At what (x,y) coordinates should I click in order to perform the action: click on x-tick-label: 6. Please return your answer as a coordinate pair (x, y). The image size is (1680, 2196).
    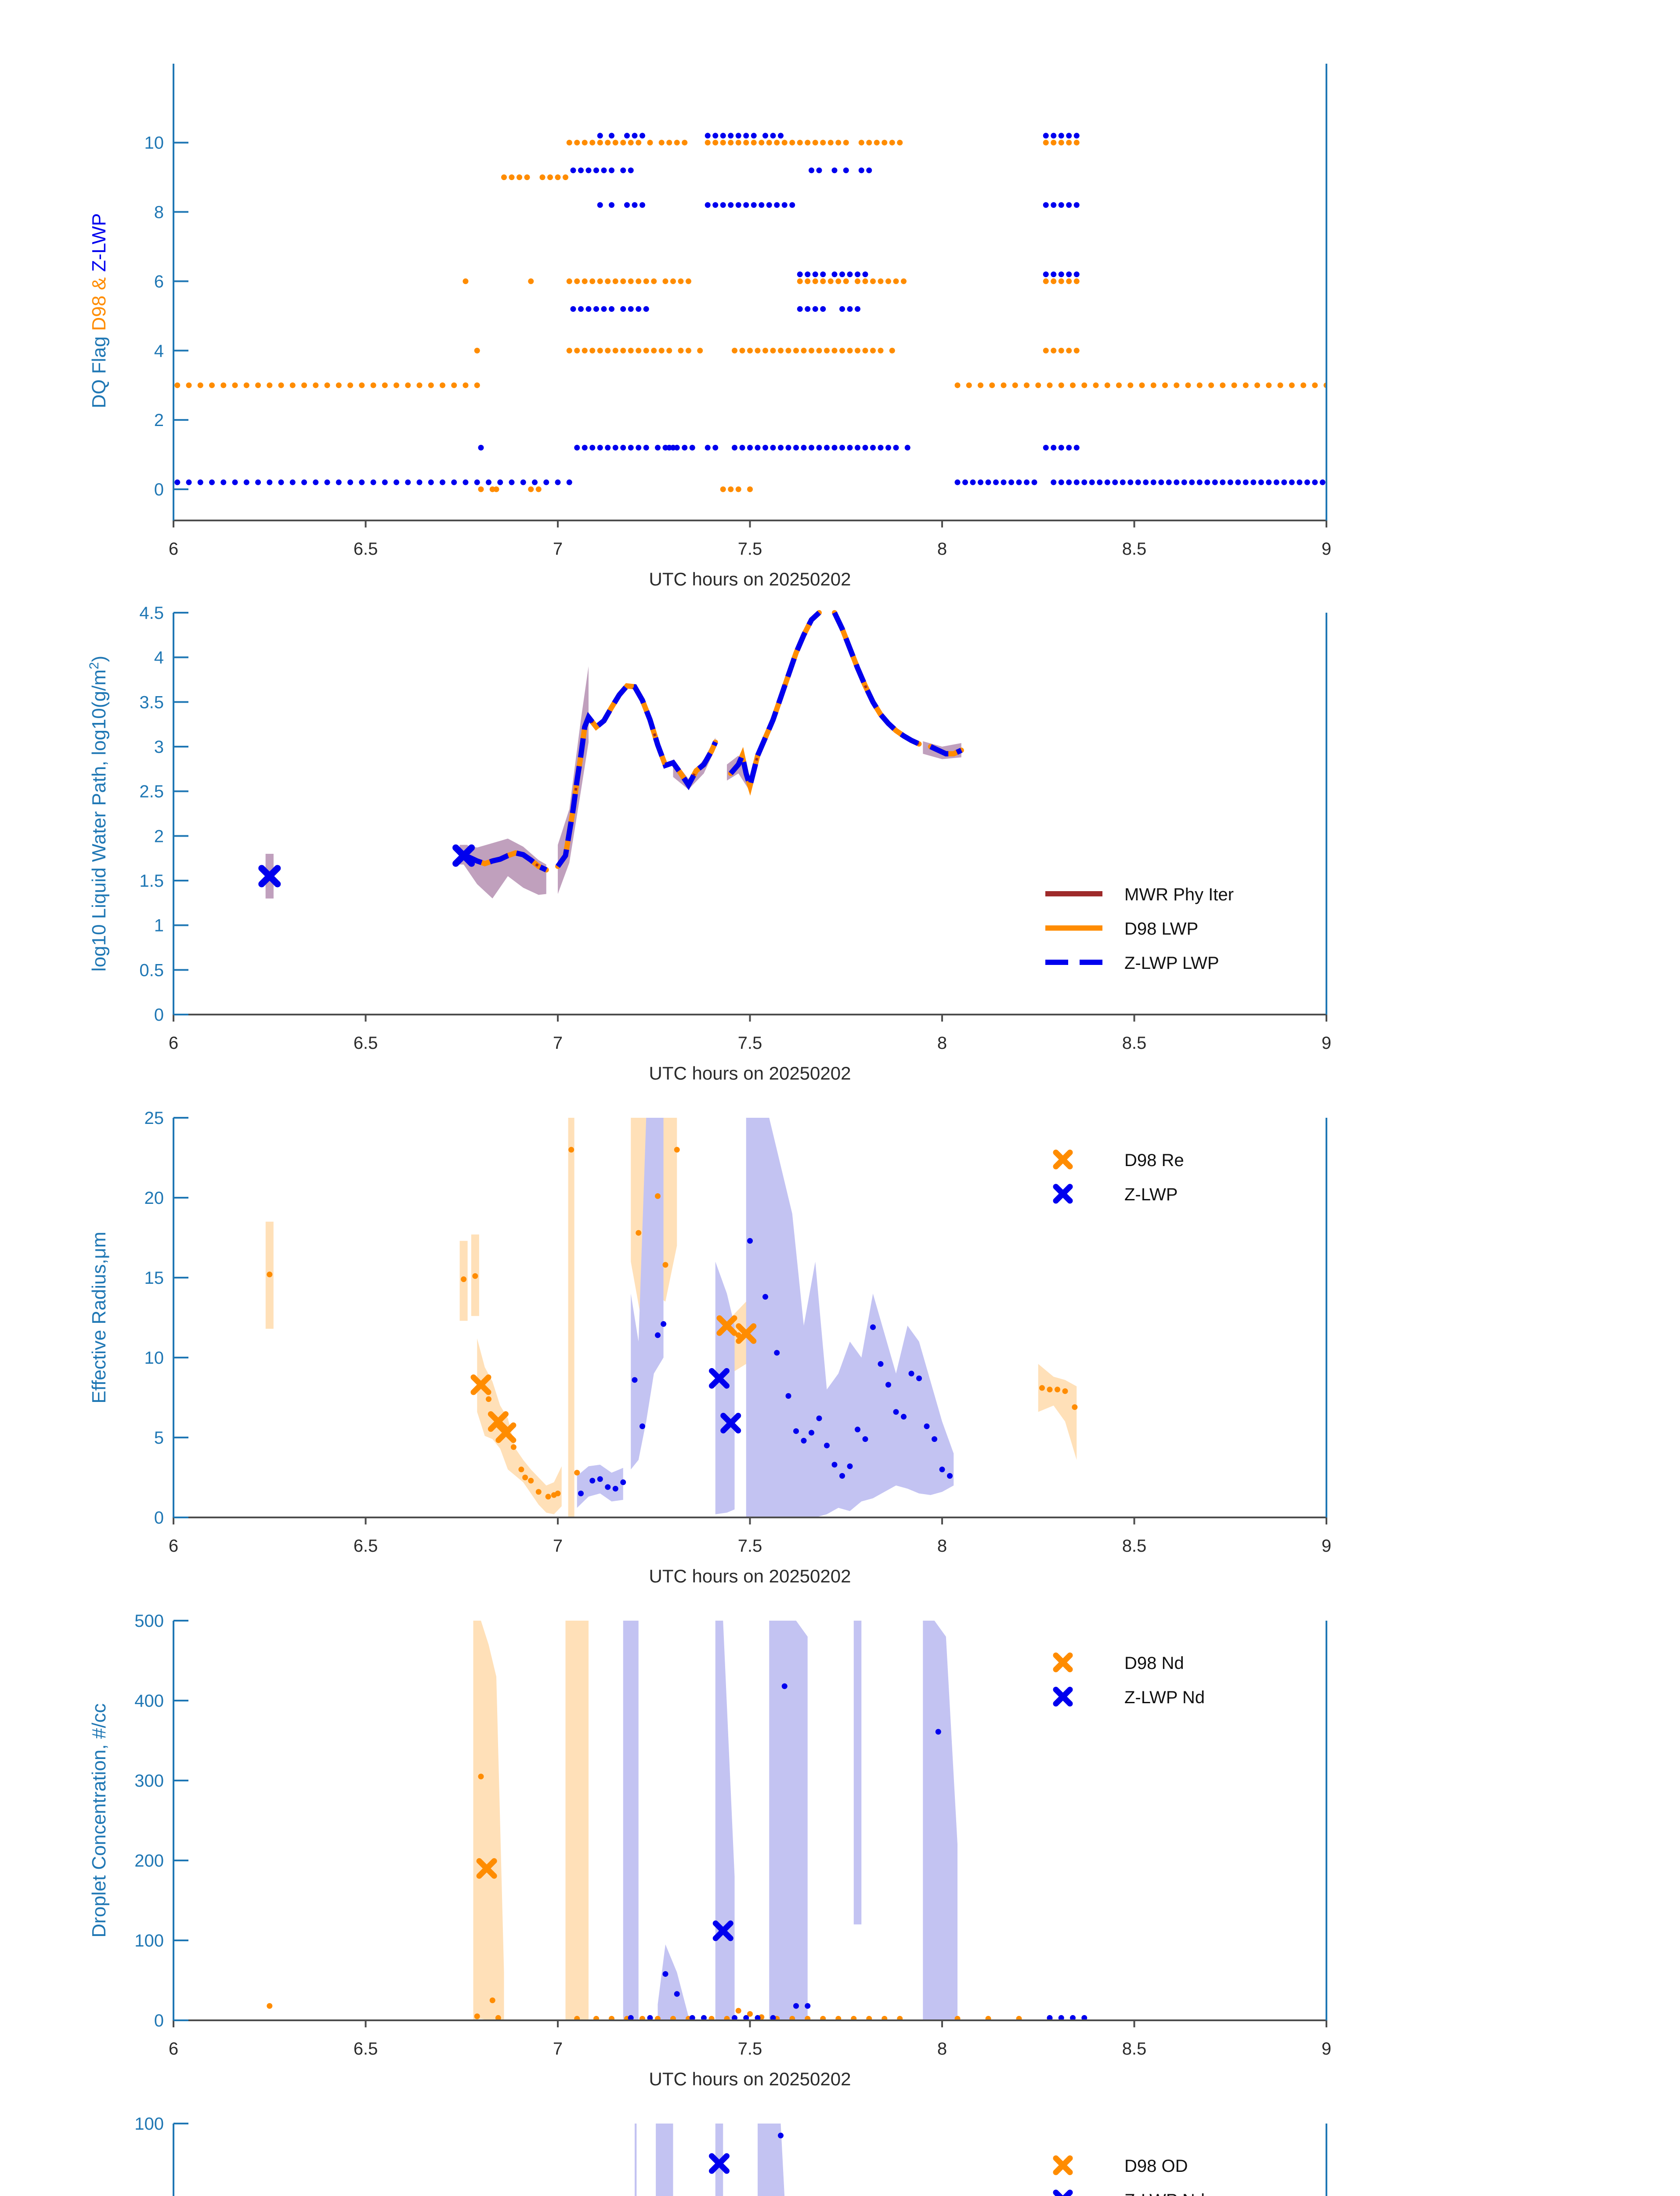
    Looking at the image, I should click on (173, 2049).